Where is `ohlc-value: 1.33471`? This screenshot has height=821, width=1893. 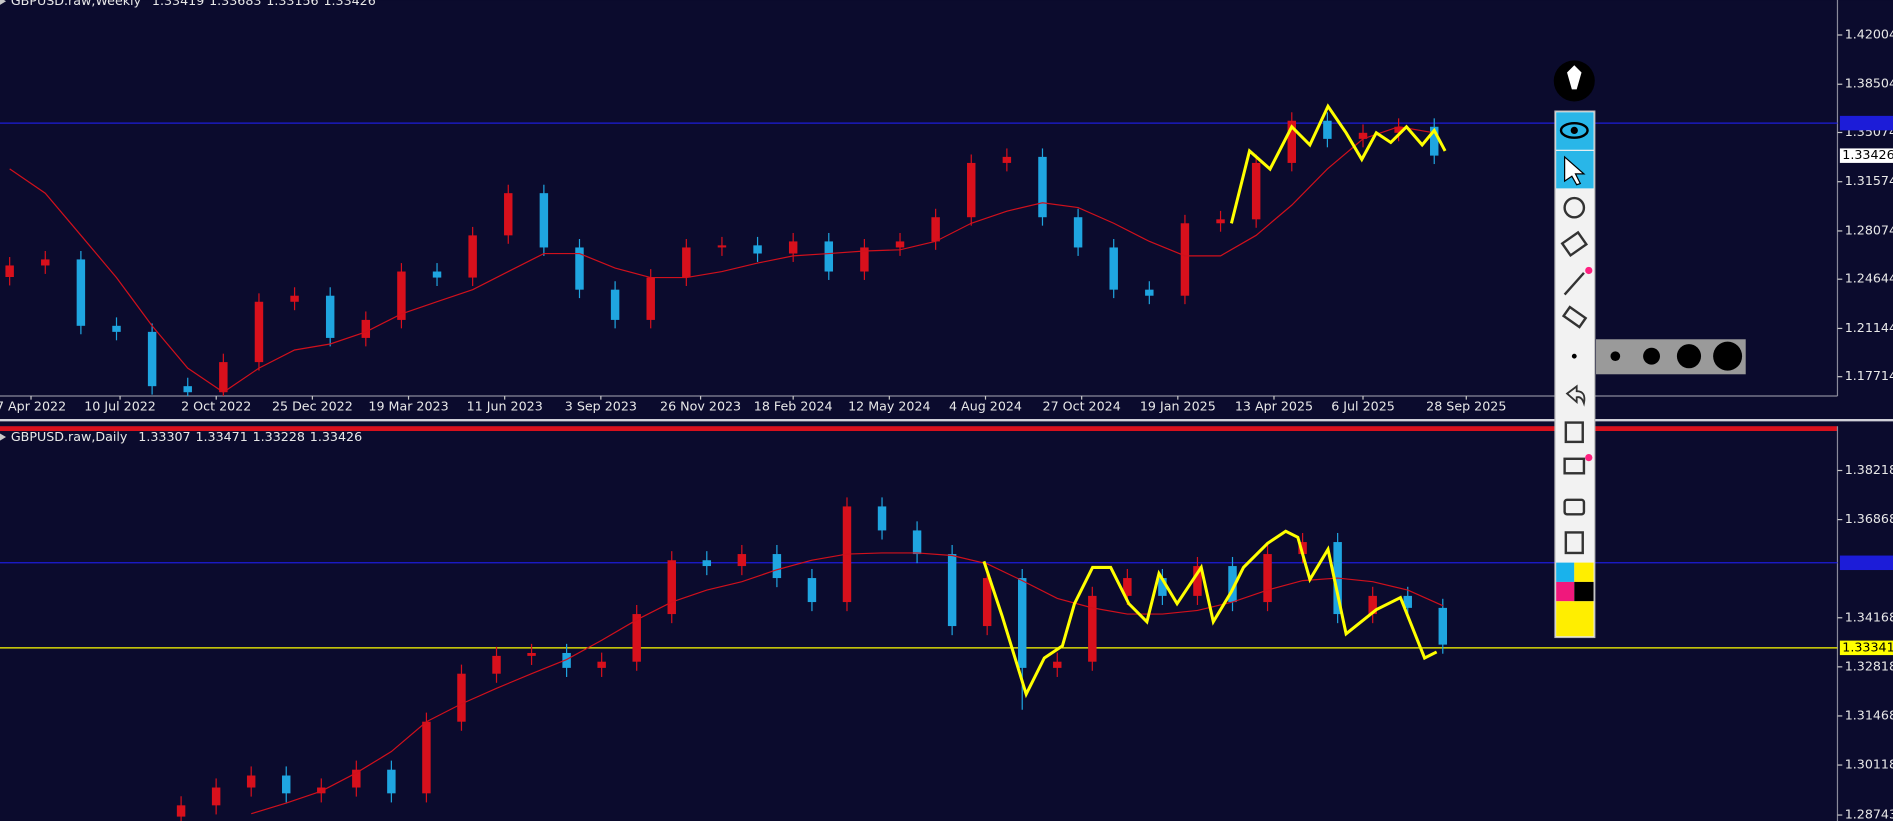
ohlc-value: 1.33471 is located at coordinates (221, 436).